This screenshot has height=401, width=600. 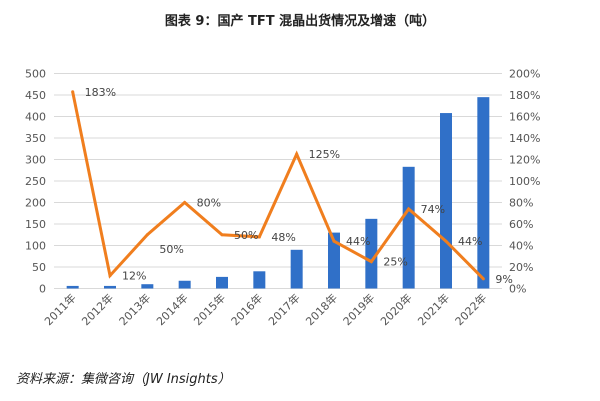 I want to click on data-label: 183%, so click(x=100, y=92).